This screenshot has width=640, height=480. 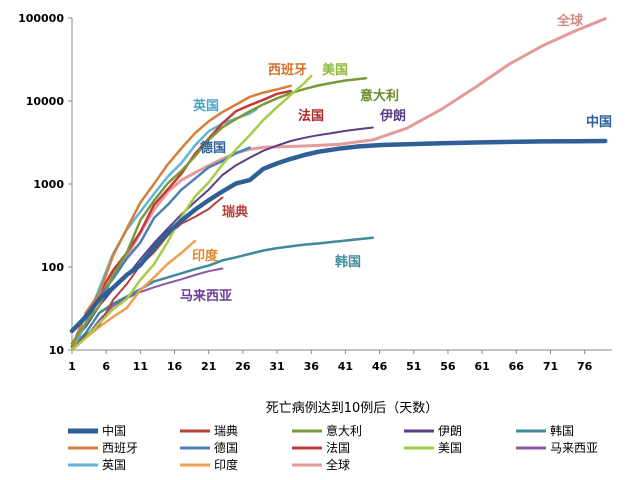 I want to click on y-tick-label: 100, so click(x=52, y=267).